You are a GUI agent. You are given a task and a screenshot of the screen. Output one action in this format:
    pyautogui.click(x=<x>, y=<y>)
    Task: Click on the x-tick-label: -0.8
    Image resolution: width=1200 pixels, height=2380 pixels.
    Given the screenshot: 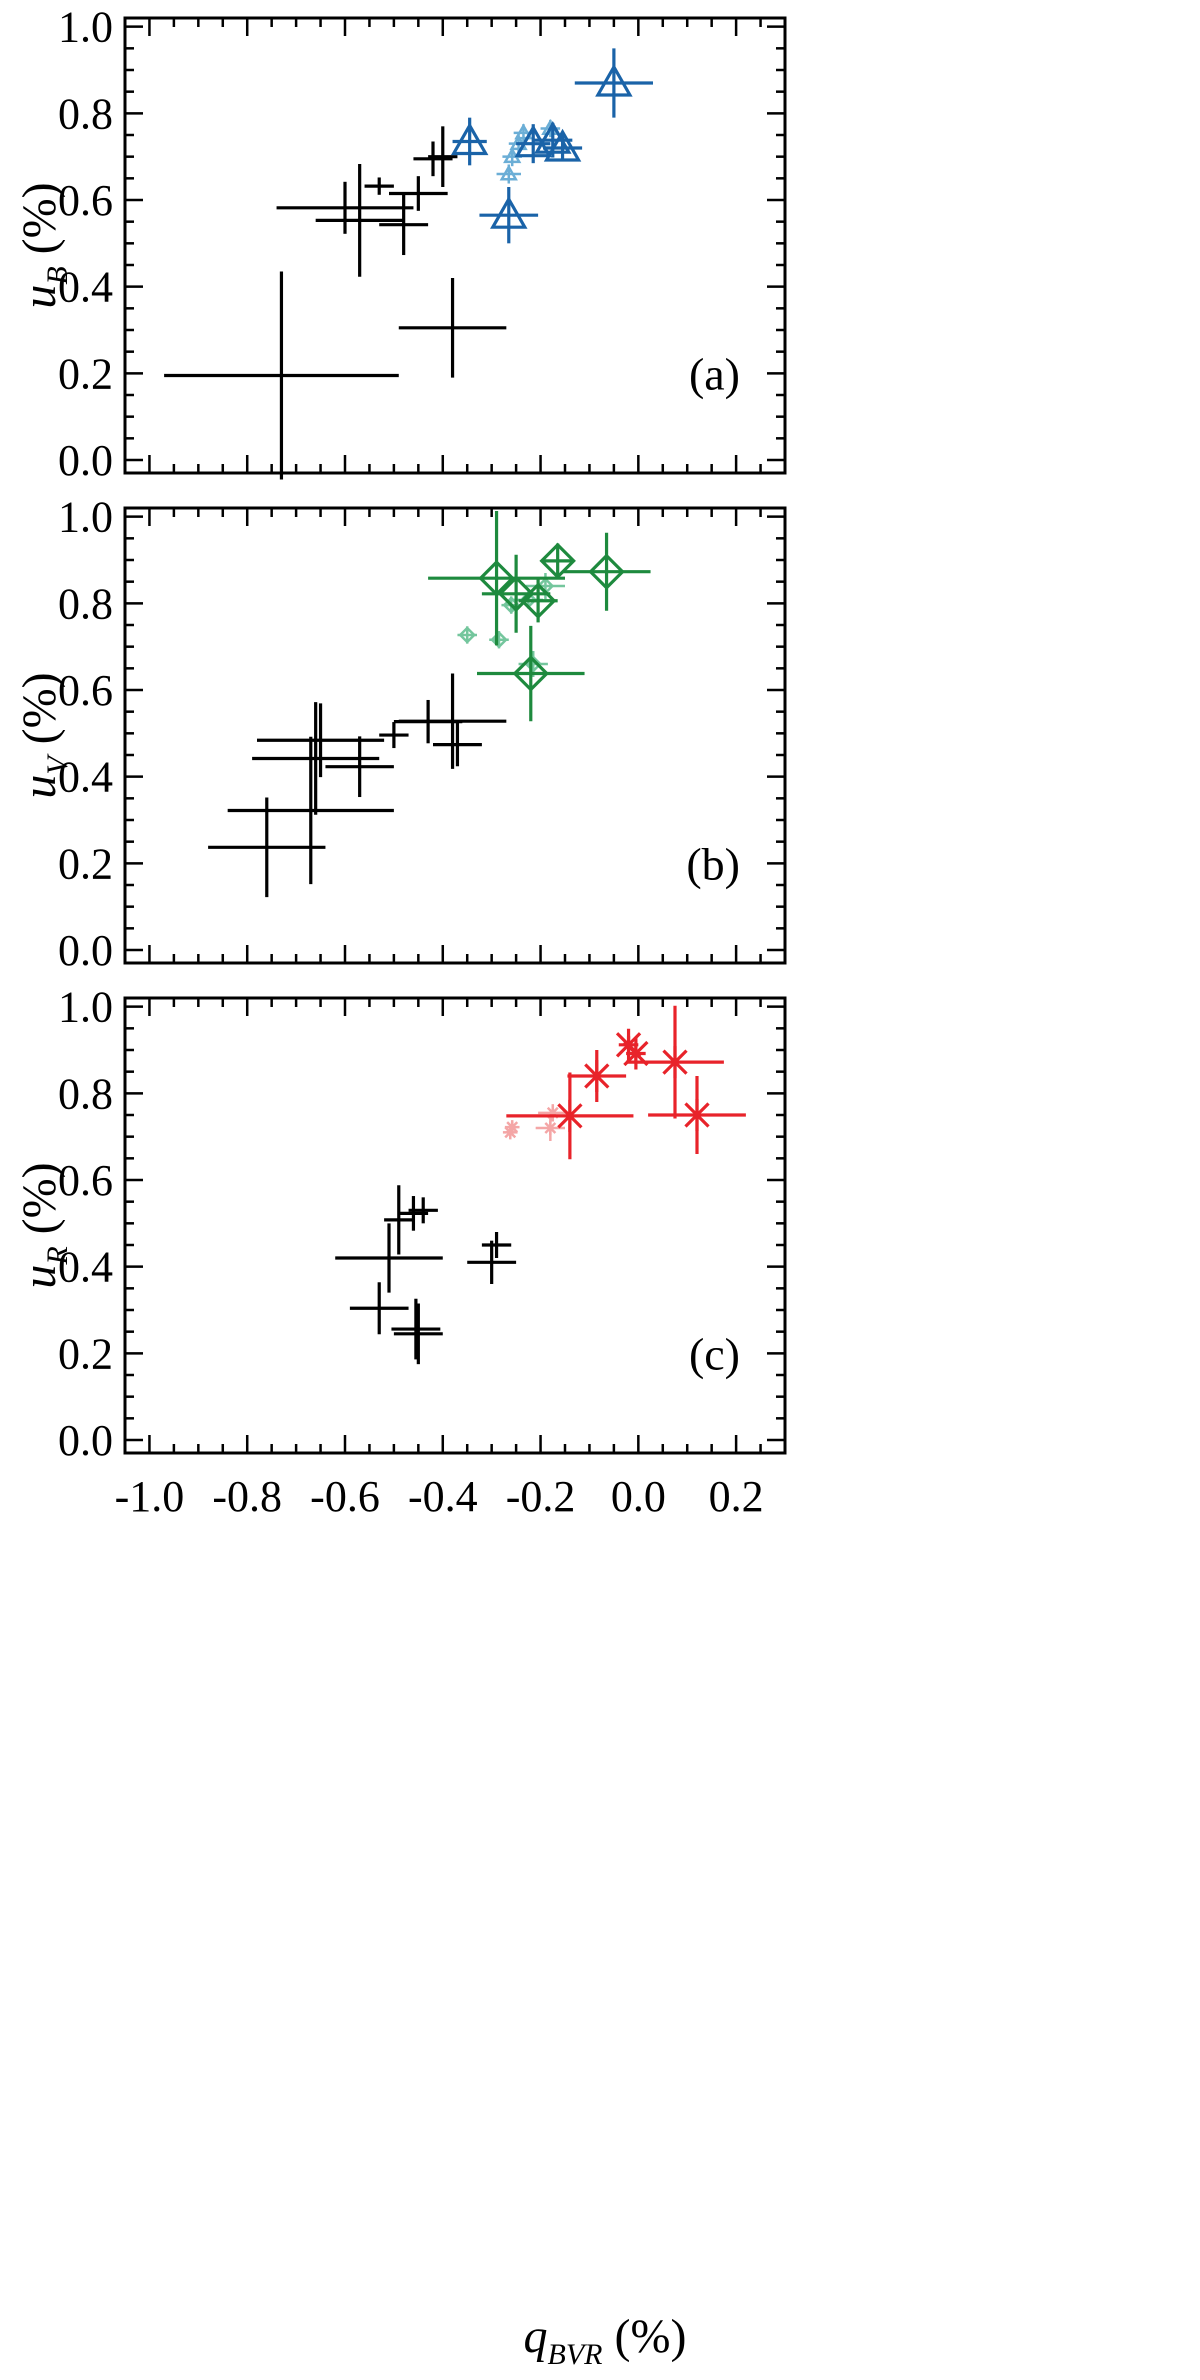 What is the action you would take?
    pyautogui.click(x=247, y=1496)
    